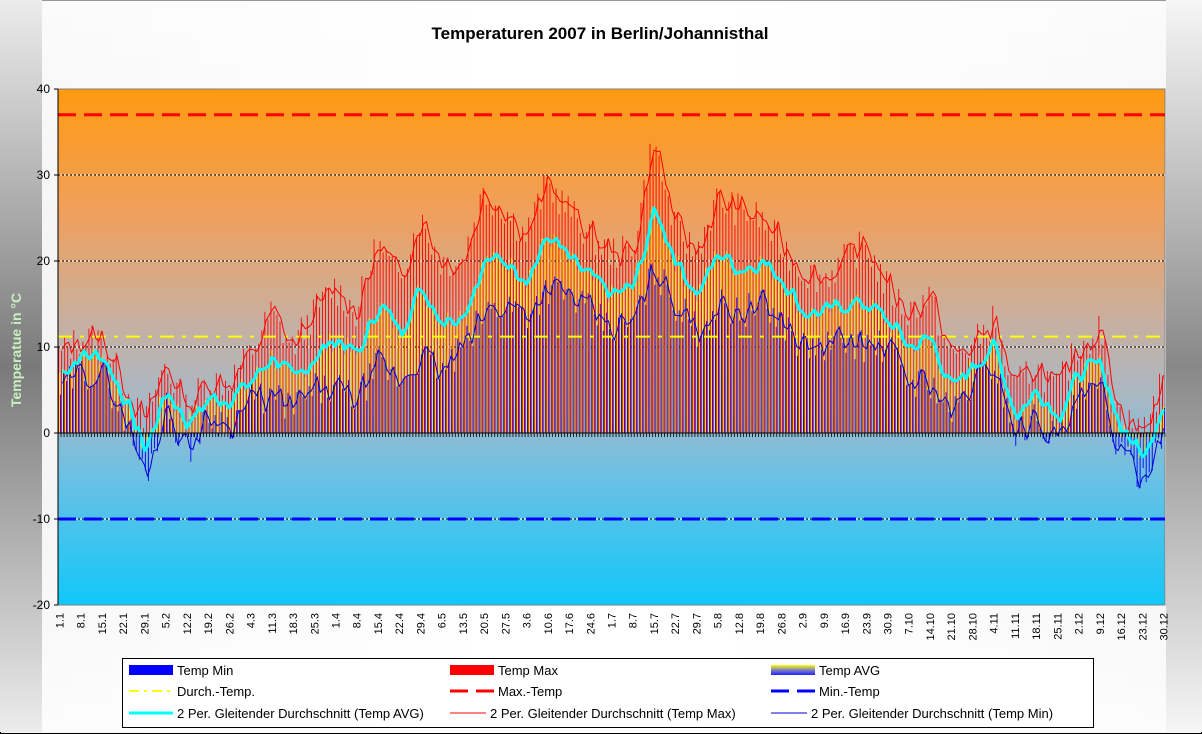 This screenshot has width=1202, height=734. What do you see at coordinates (613, 620) in the screenshot?
I see `x-tick-label: 1.7` at bounding box center [613, 620].